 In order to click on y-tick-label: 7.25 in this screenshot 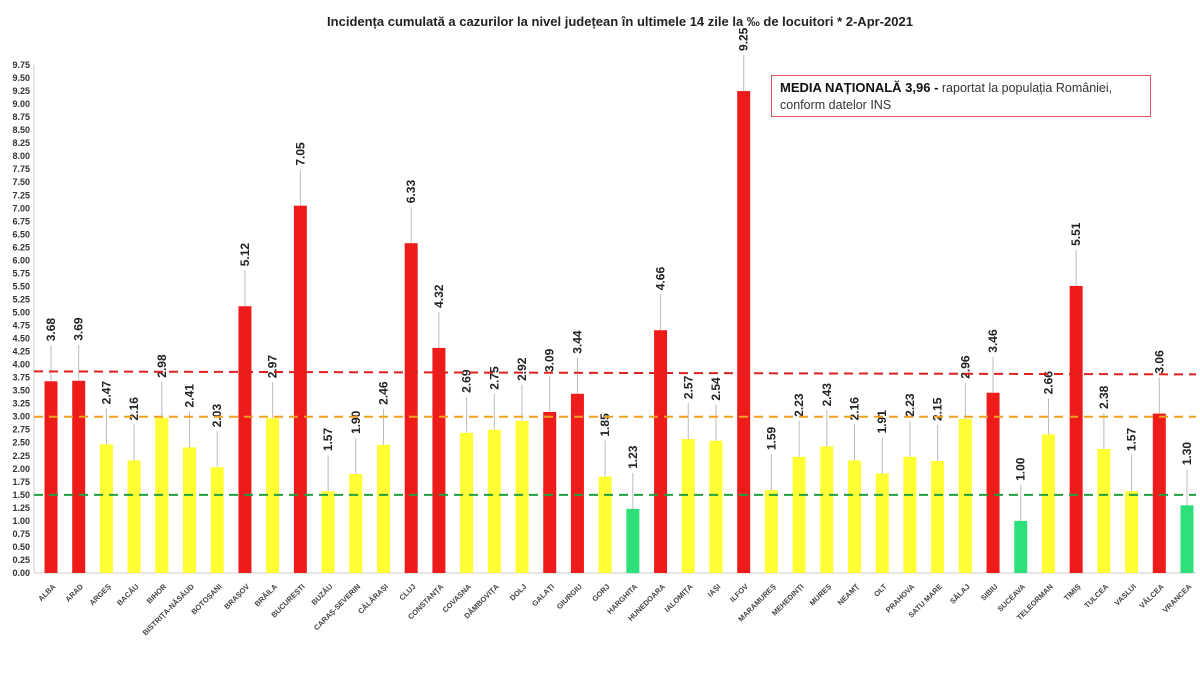, I will do `click(21, 195)`.